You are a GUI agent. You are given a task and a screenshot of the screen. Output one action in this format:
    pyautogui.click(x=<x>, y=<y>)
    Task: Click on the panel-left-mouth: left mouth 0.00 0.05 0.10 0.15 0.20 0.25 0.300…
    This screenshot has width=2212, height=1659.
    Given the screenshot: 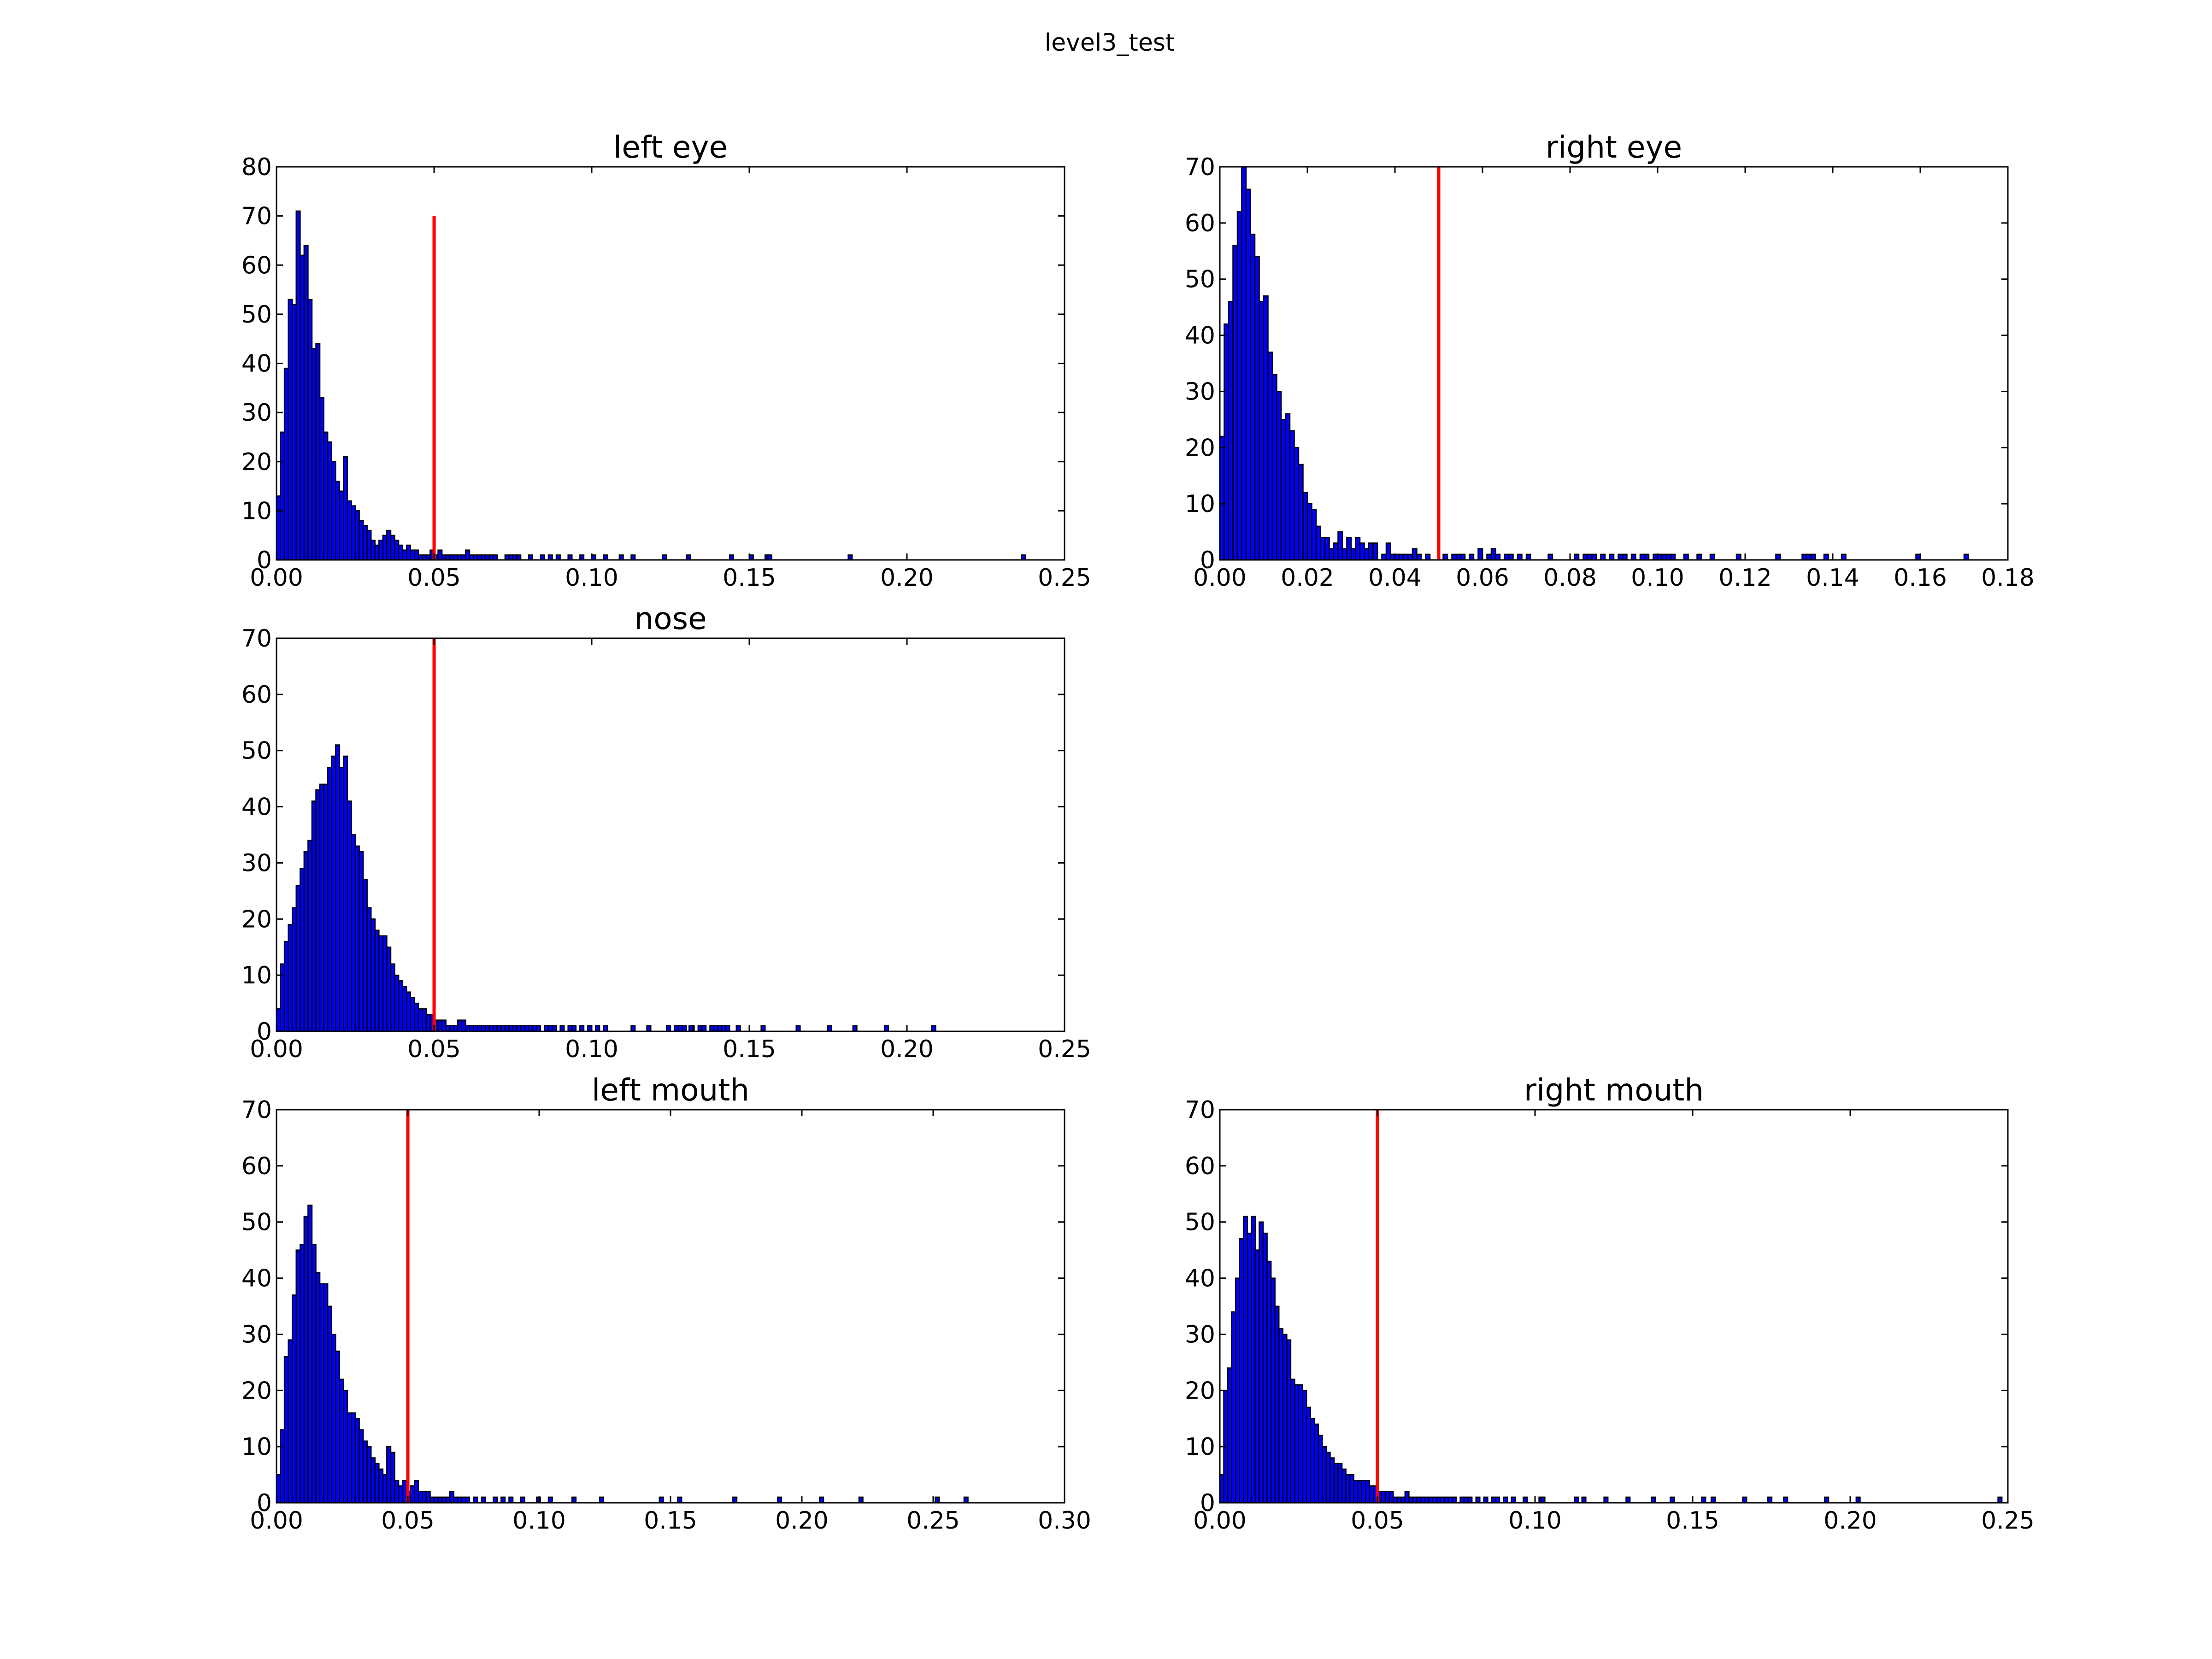 What is the action you would take?
    pyautogui.click(x=666, y=1303)
    